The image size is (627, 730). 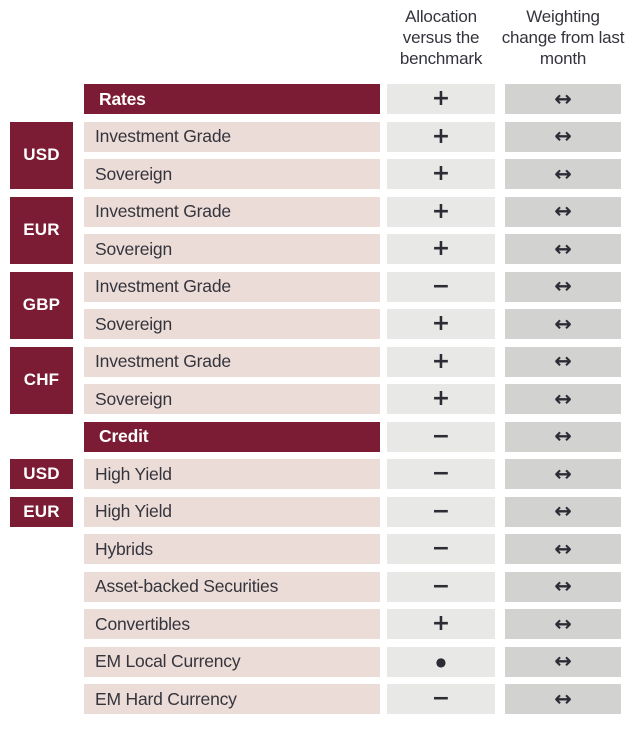 I want to click on table-row: Investment Grade − ↔, so click(x=352, y=286).